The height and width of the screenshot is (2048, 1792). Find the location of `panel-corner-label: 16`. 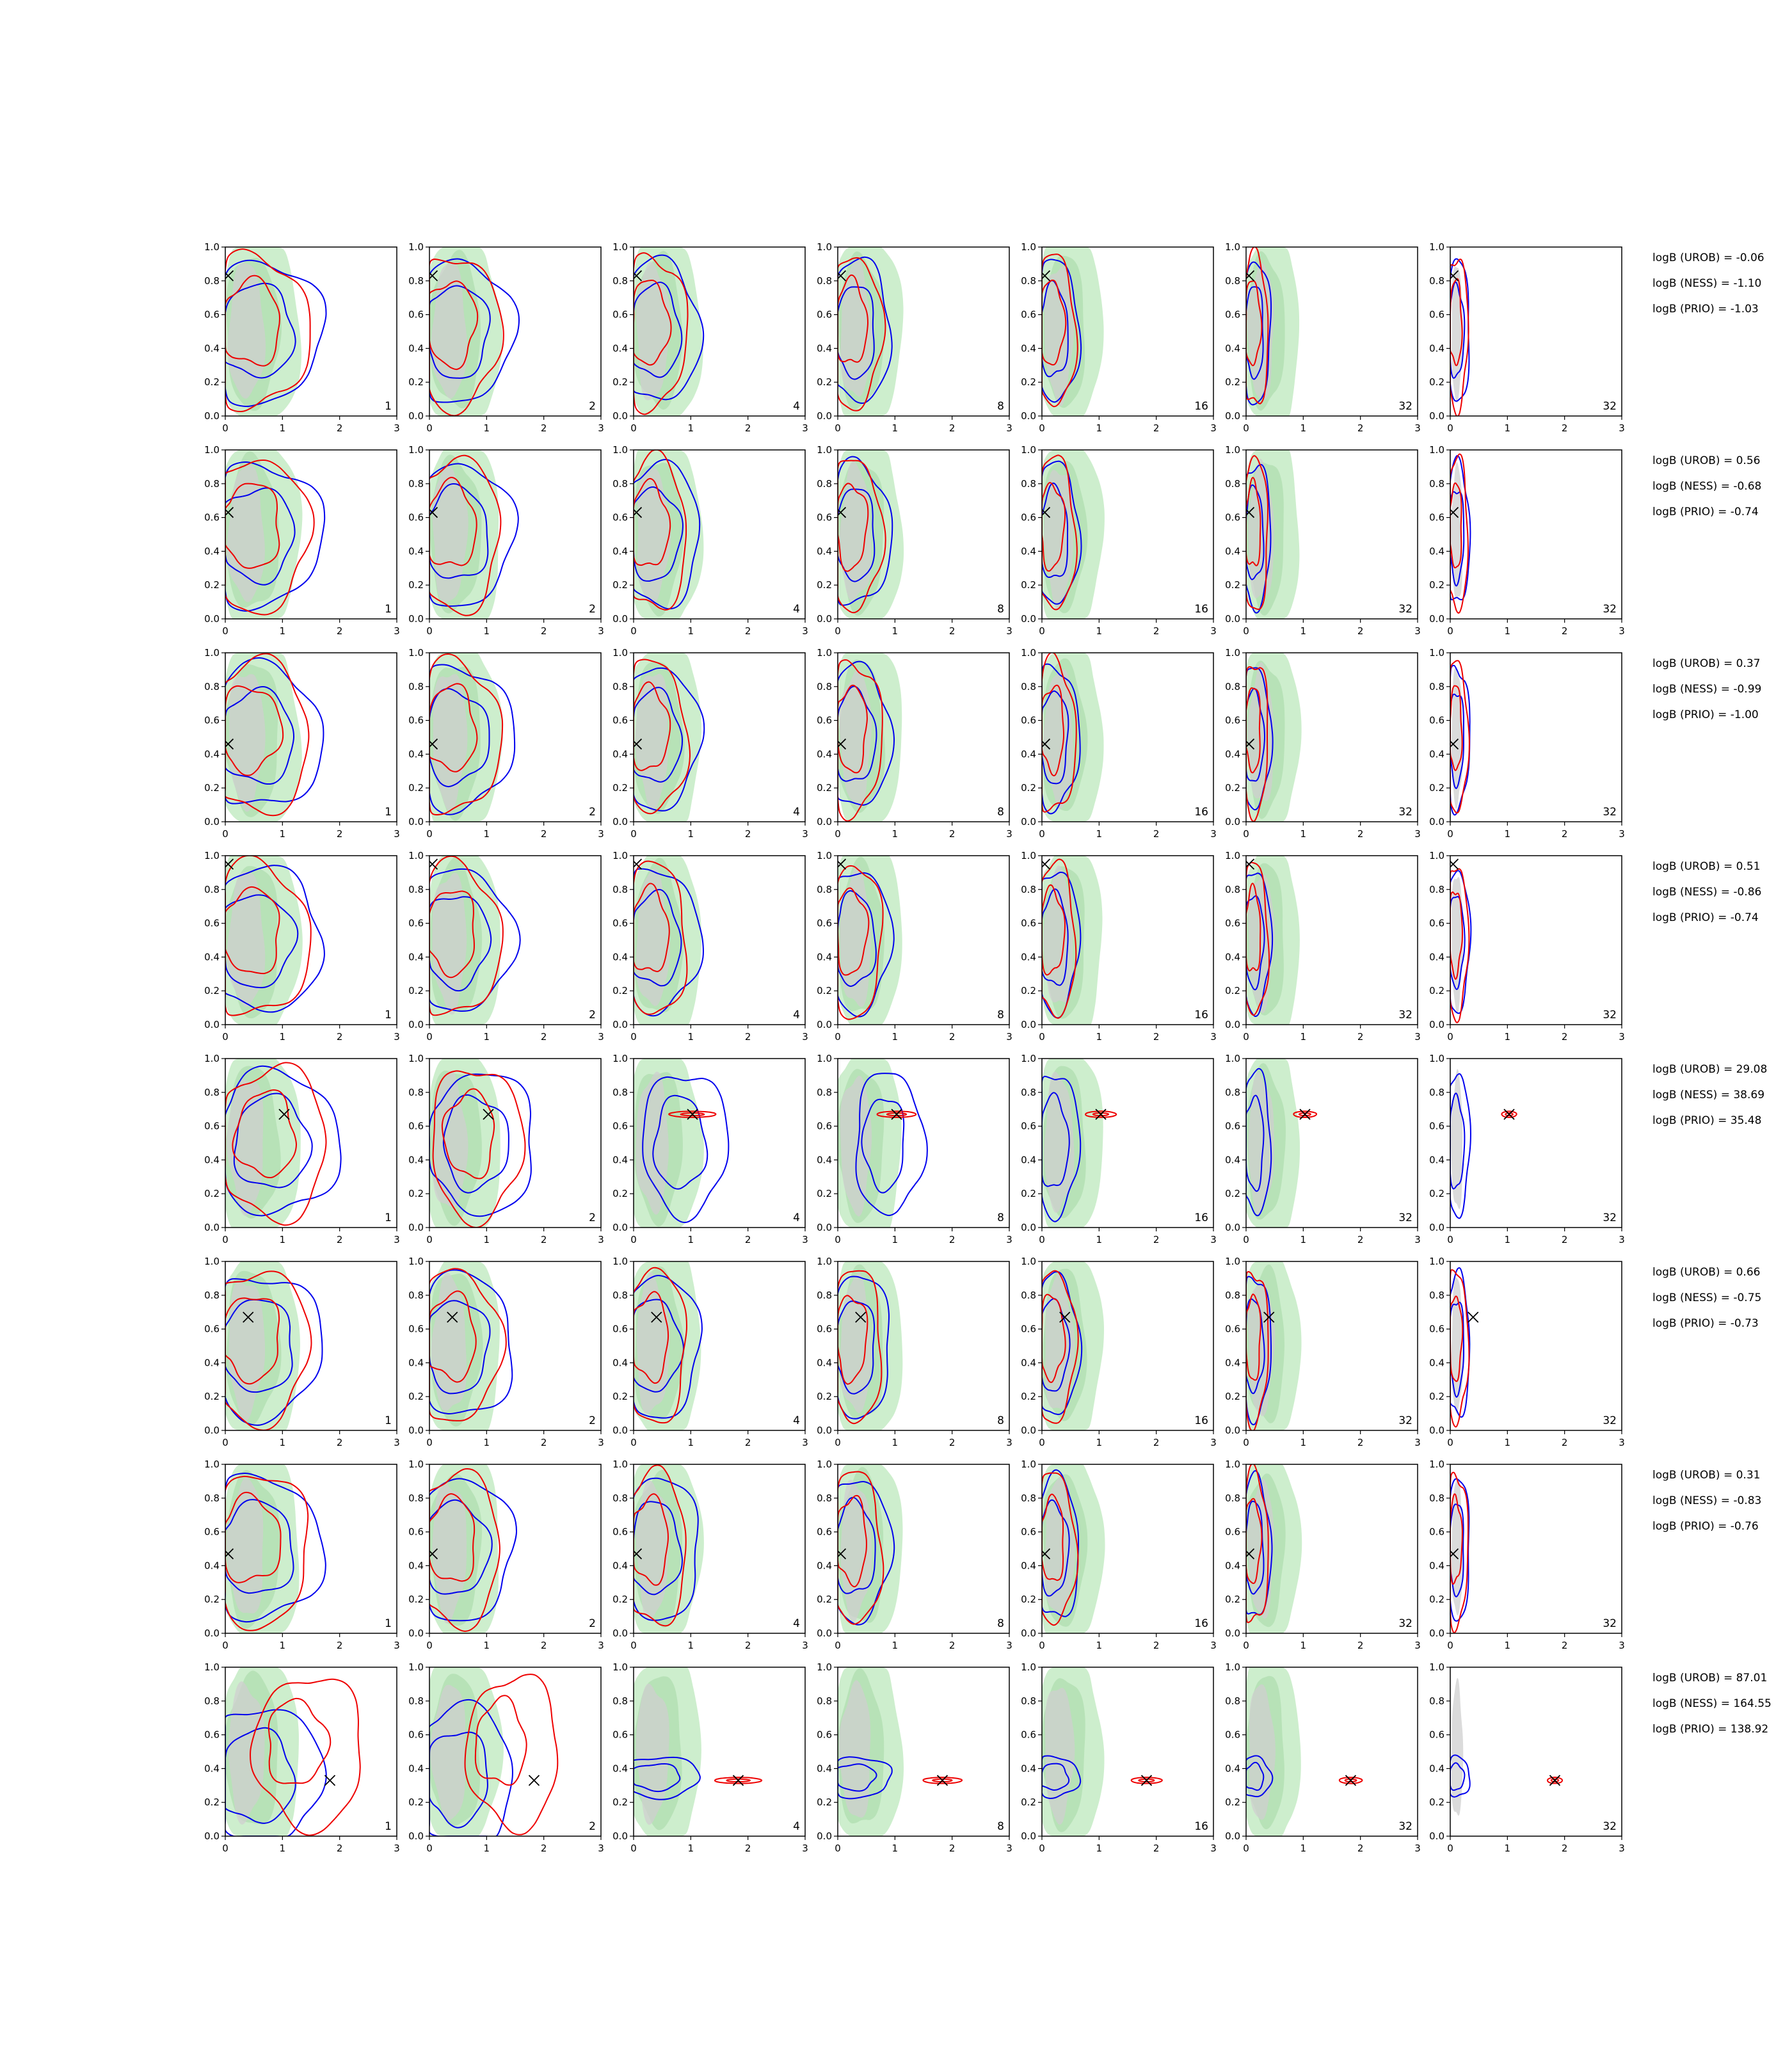

panel-corner-label: 16 is located at coordinates (1201, 1420).